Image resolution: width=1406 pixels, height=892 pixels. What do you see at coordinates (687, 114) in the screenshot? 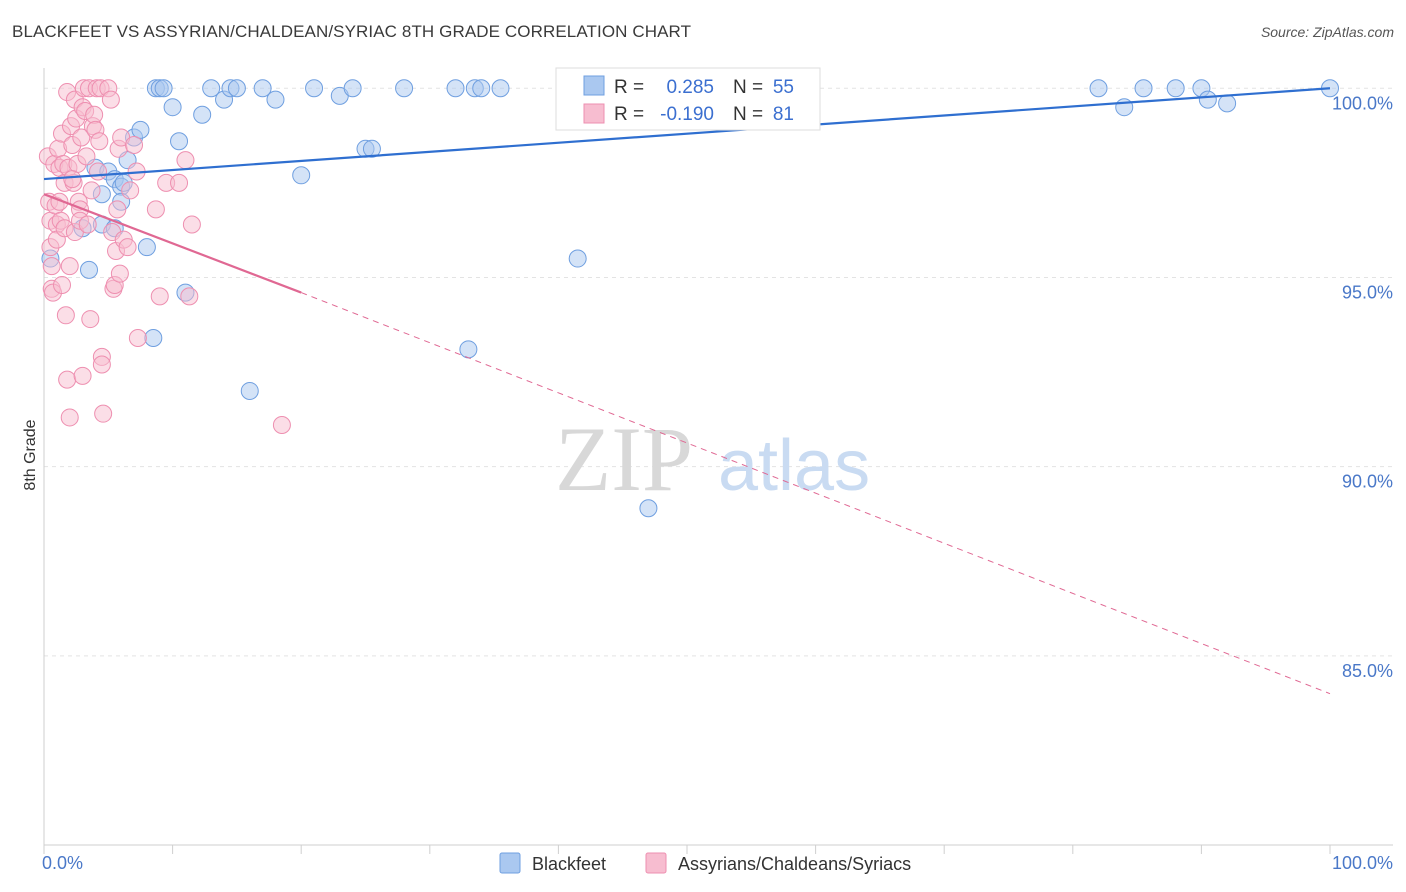
I see `stats-r-value-assyrians: -0.190` at bounding box center [687, 114].